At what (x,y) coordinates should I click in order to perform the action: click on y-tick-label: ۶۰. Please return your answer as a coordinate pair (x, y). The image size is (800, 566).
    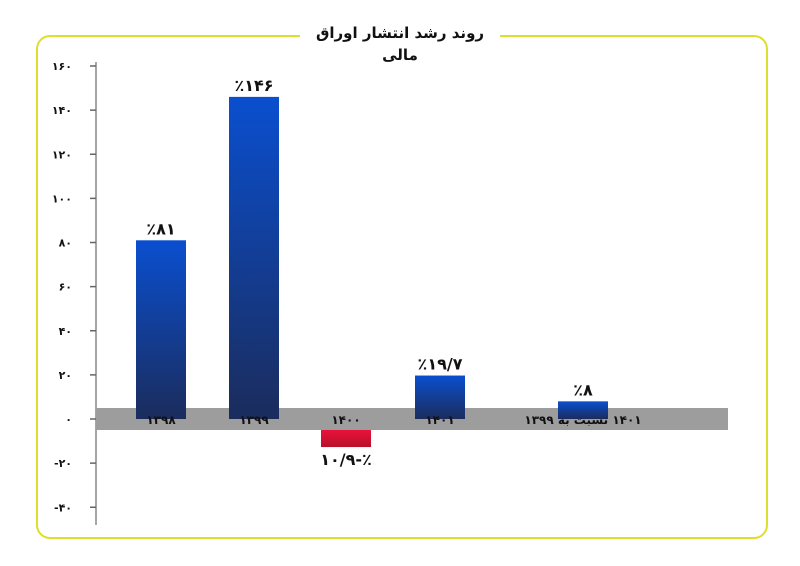
    Looking at the image, I should click on (65, 287).